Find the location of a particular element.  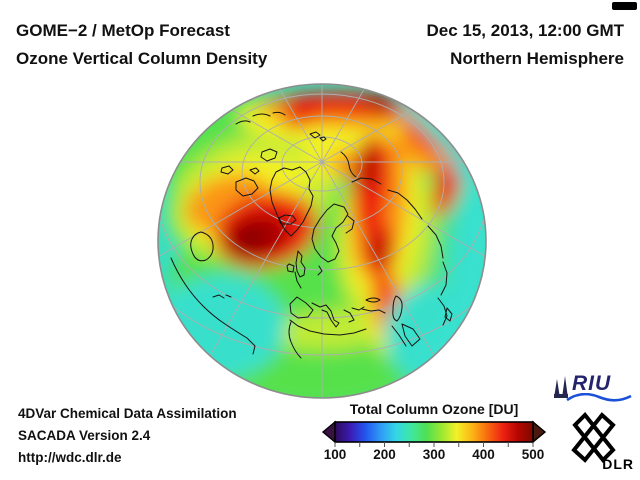

coastline-caspian-sea is located at coordinates (397, 308).